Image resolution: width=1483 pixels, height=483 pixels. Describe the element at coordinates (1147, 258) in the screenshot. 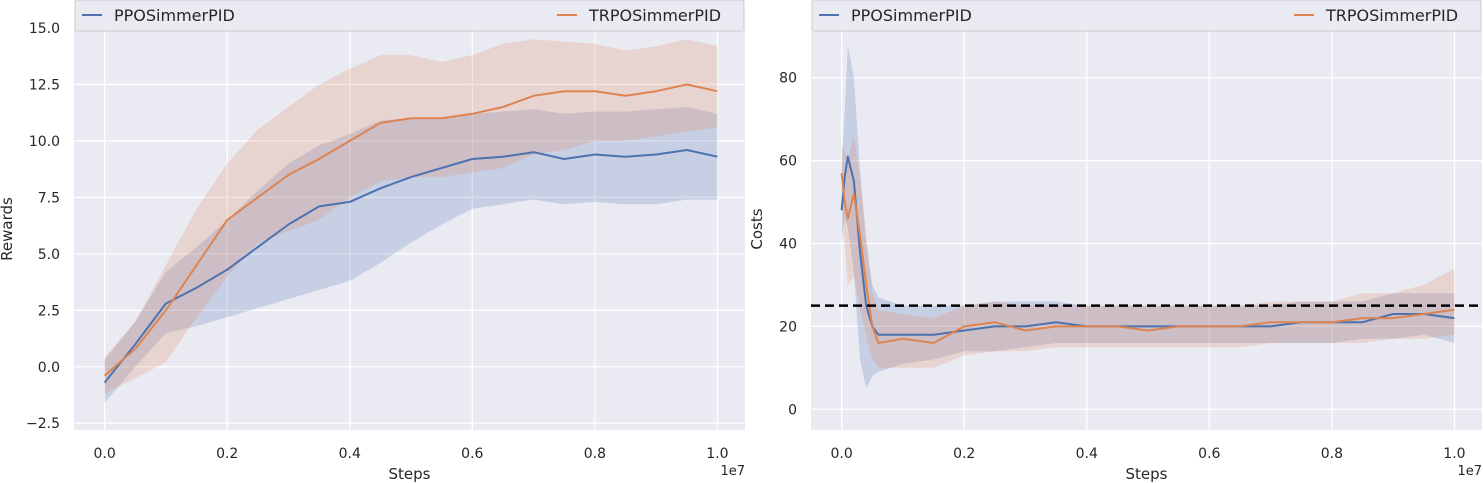

I see `series-line` at that location.